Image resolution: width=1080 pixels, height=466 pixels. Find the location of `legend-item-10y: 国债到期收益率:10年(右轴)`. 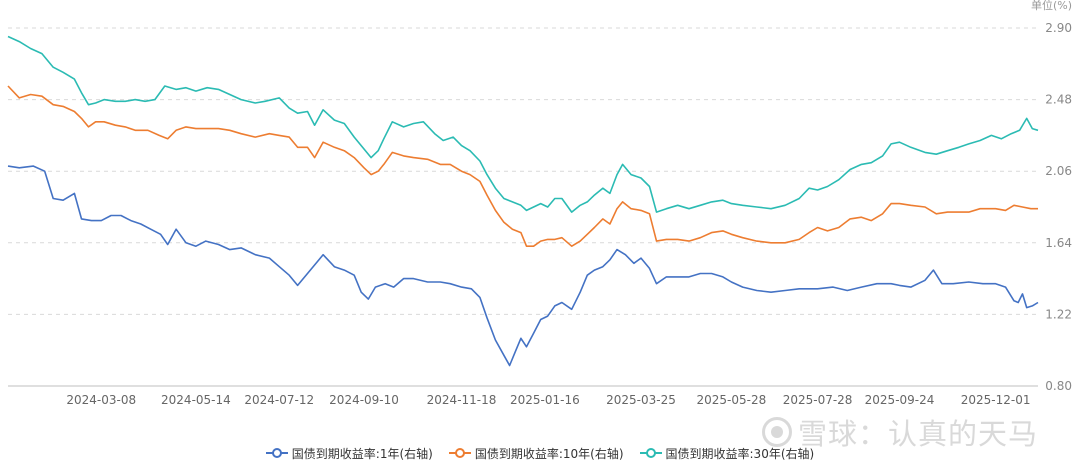

legend-item-10y: 国债到期收益率:10年(右轴) is located at coordinates (536, 453).